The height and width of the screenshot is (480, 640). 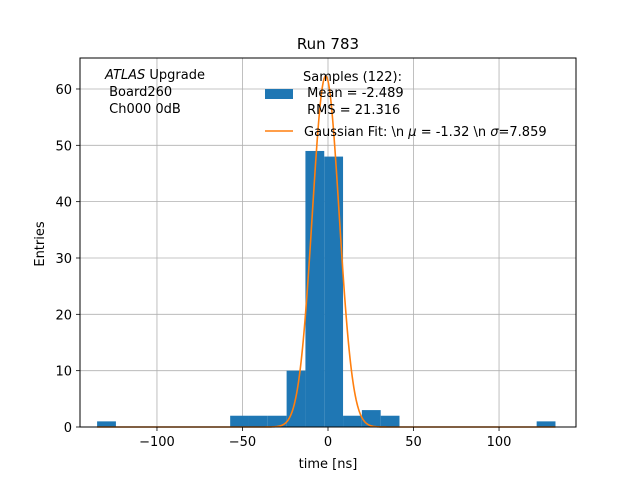 What do you see at coordinates (454, 132) in the screenshot?
I see `legend-fit-mid: = -1.32 \n` at bounding box center [454, 132].